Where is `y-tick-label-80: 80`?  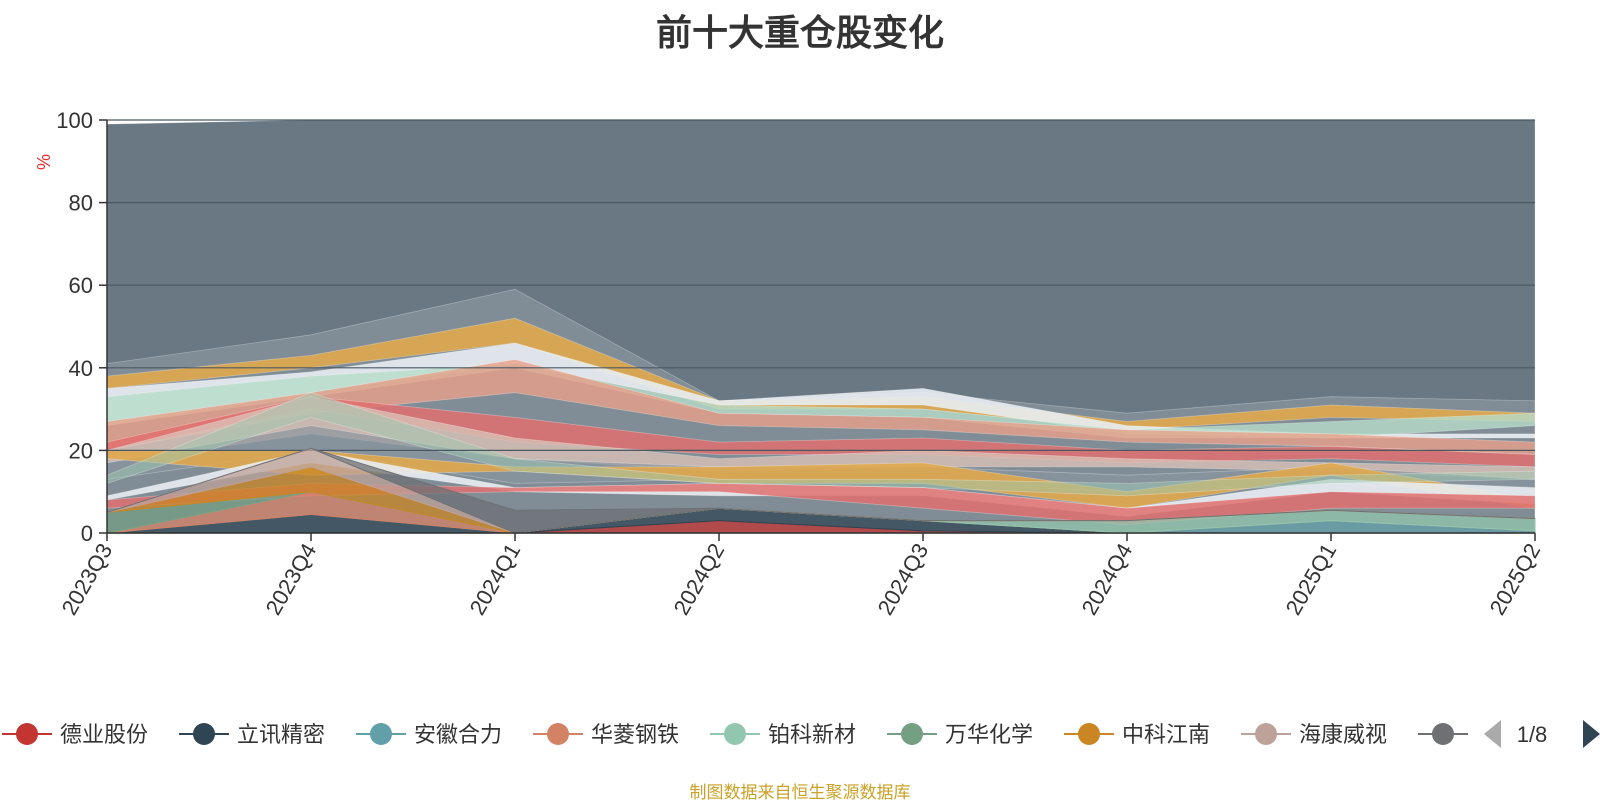 y-tick-label-80: 80 is located at coordinates (81, 203).